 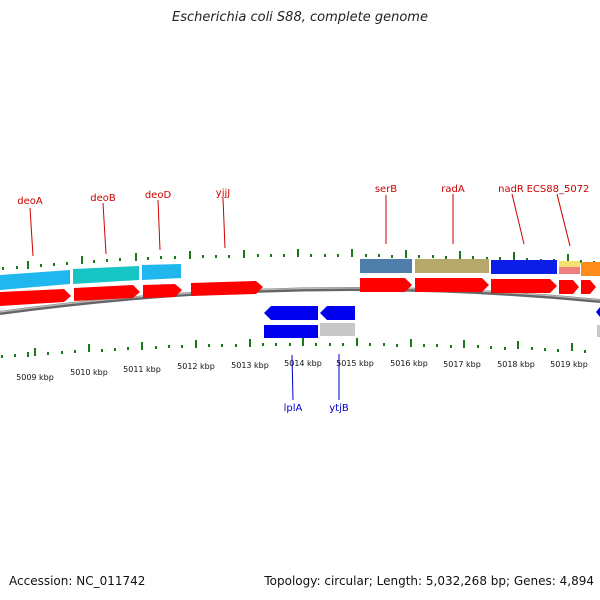 What do you see at coordinates (524, 267) in the screenshot?
I see `cog-block-nadR` at bounding box center [524, 267].